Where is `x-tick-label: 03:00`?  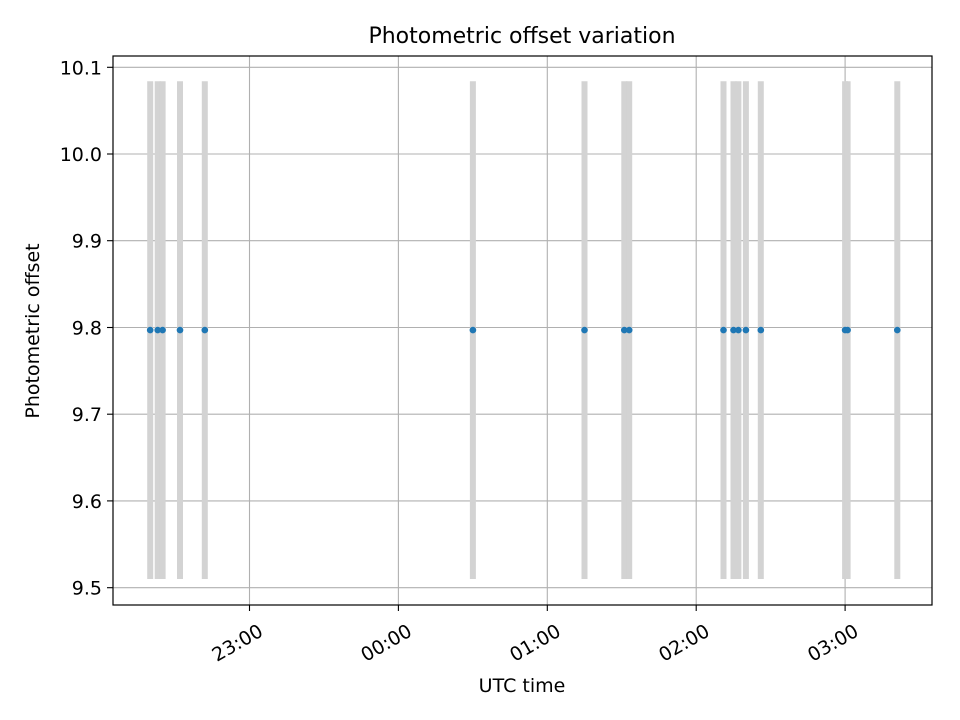
x-tick-label: 03:00 is located at coordinates (833, 643).